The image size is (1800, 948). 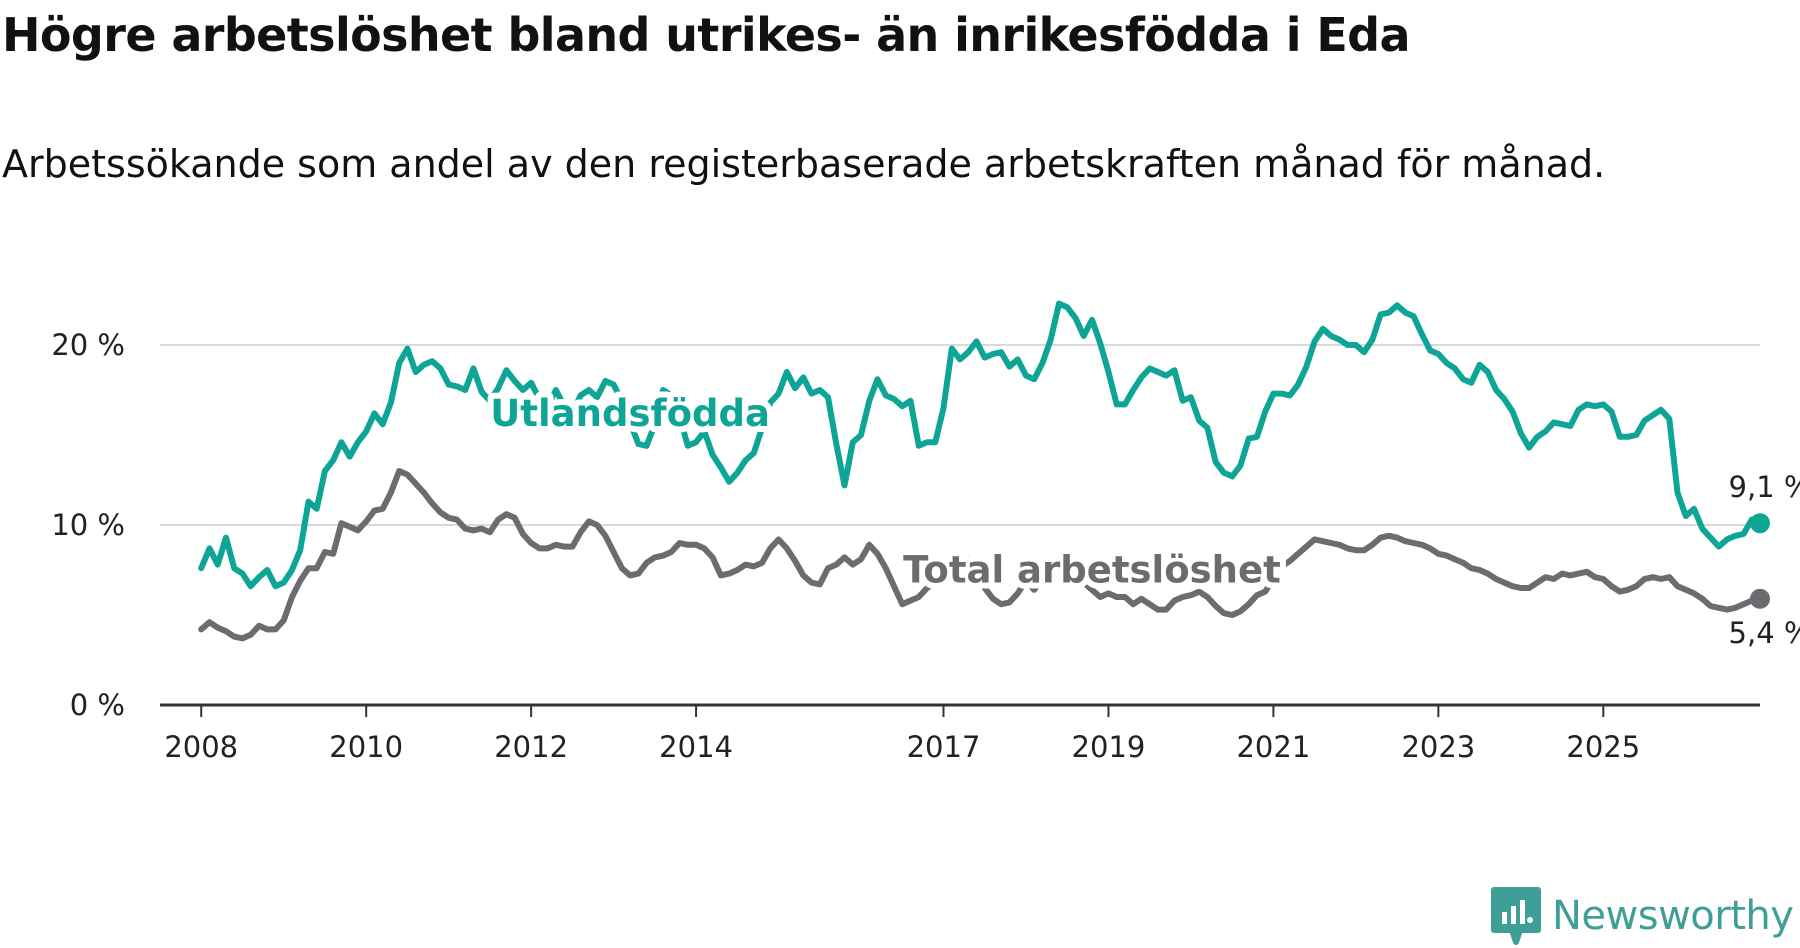 I want to click on x-tick-label: 2025, so click(x=1603, y=747).